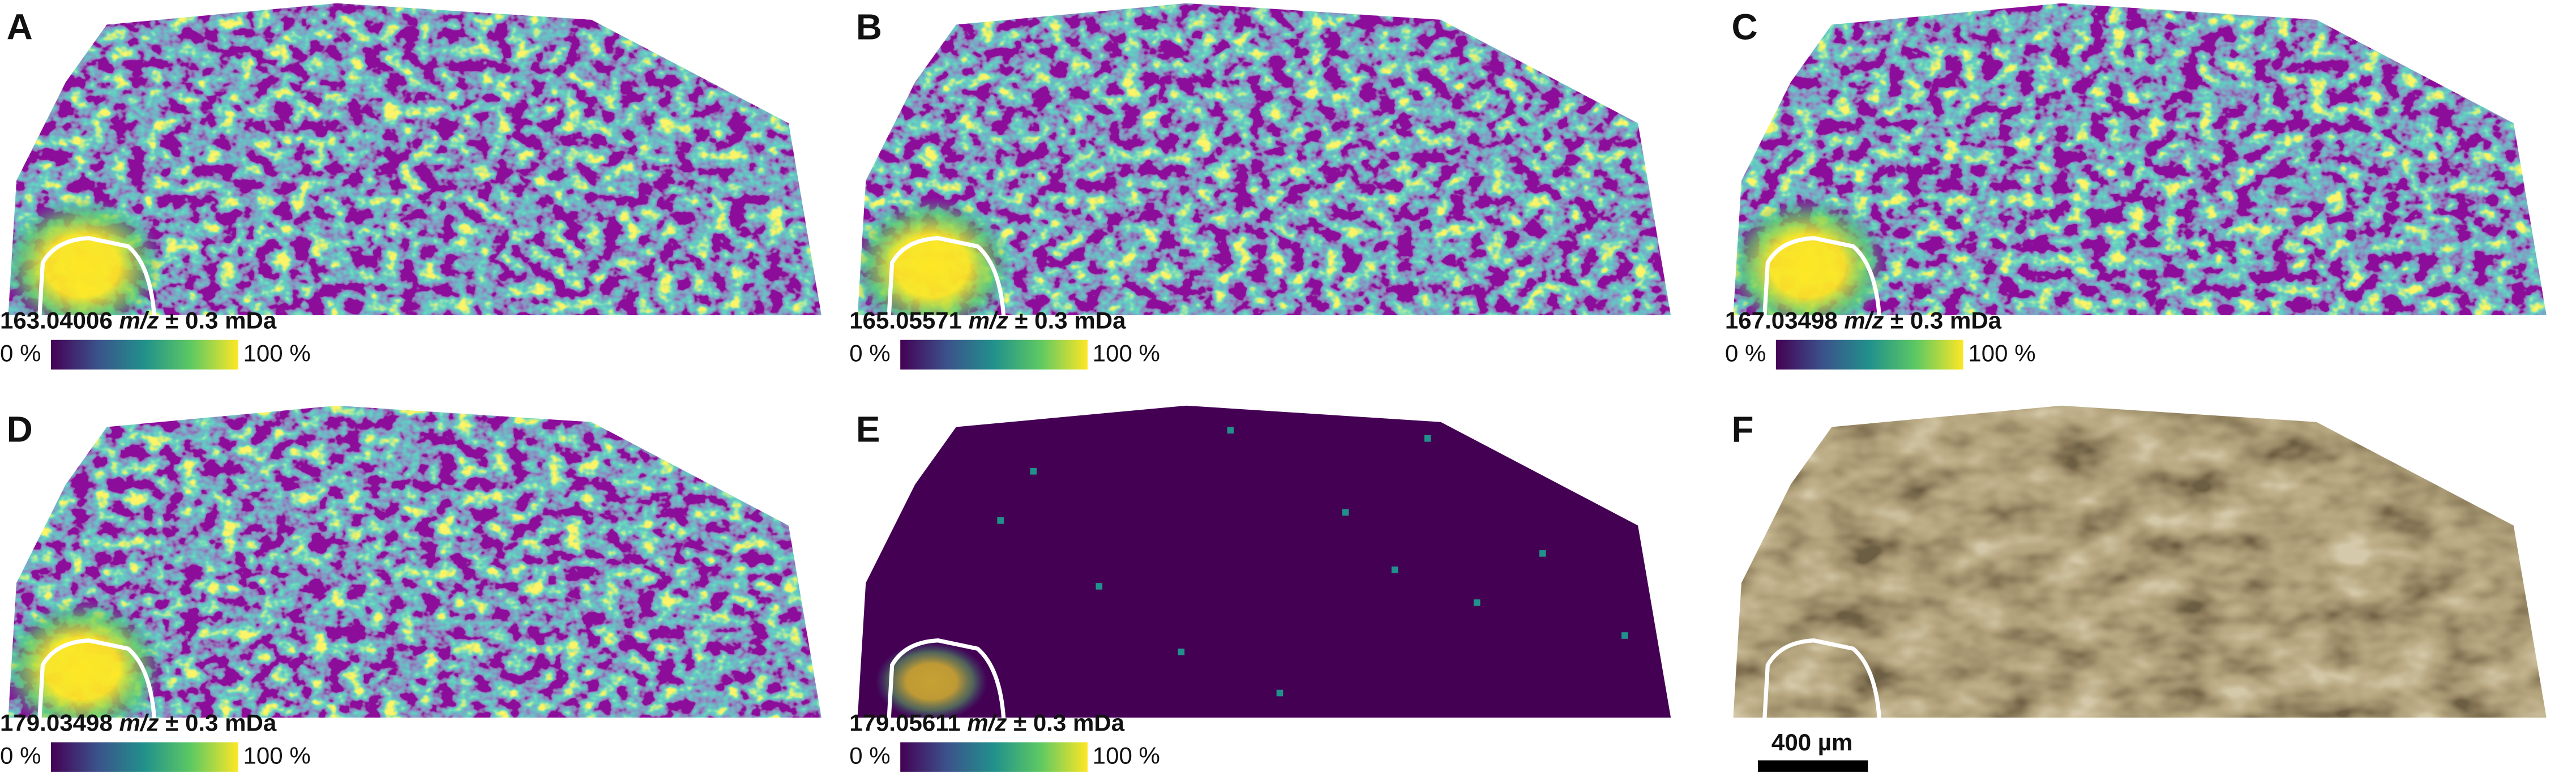  I want to click on mz-label: 179.05611 m/z ± 0.3 mDa, so click(987, 723).